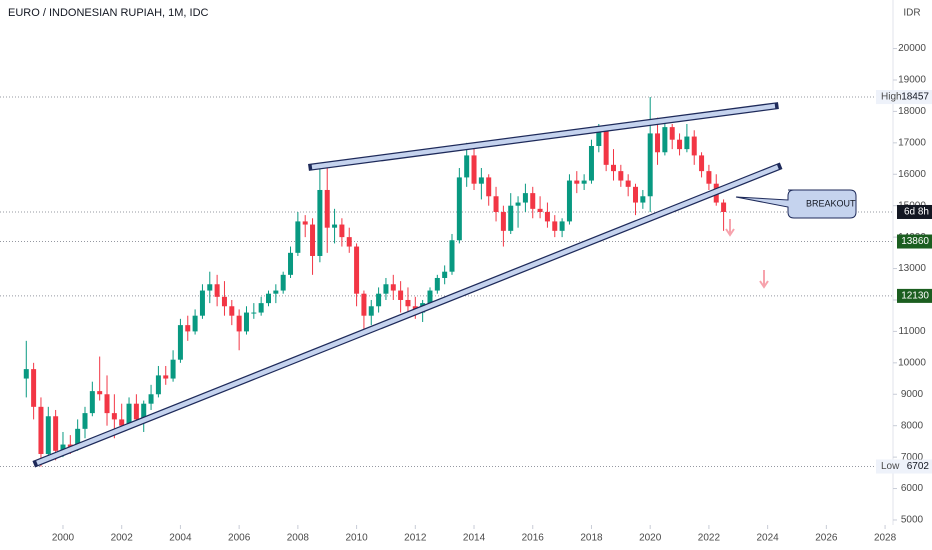 Image resolution: width=932 pixels, height=550 pixels. Describe the element at coordinates (912, 425) in the screenshot. I see `y-tick-label: 8000` at that location.